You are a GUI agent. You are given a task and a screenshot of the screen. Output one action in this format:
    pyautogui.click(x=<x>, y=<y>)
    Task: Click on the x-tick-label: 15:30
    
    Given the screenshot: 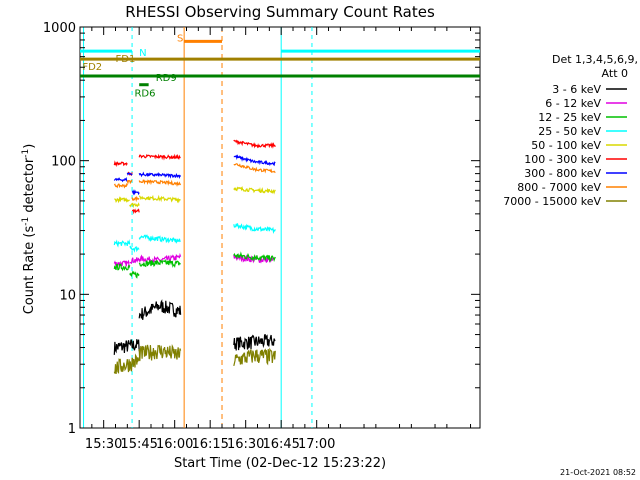 What is the action you would take?
    pyautogui.click(x=103, y=444)
    